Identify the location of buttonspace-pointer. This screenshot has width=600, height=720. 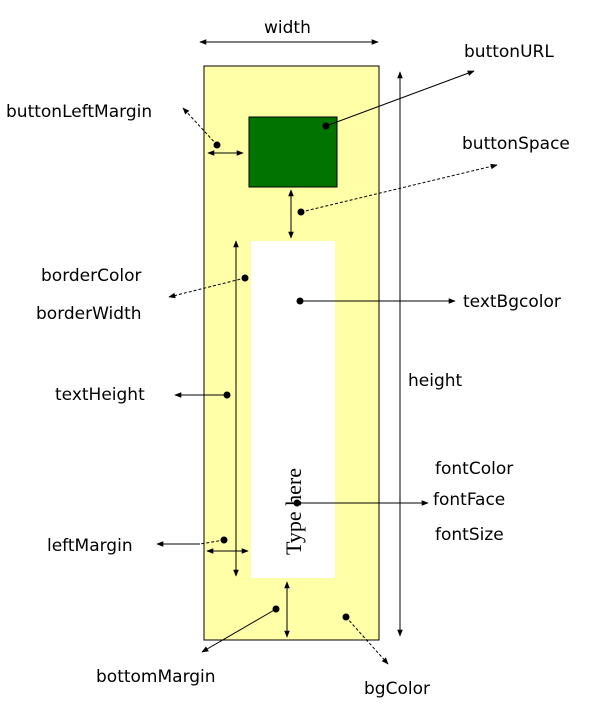
(399, 188).